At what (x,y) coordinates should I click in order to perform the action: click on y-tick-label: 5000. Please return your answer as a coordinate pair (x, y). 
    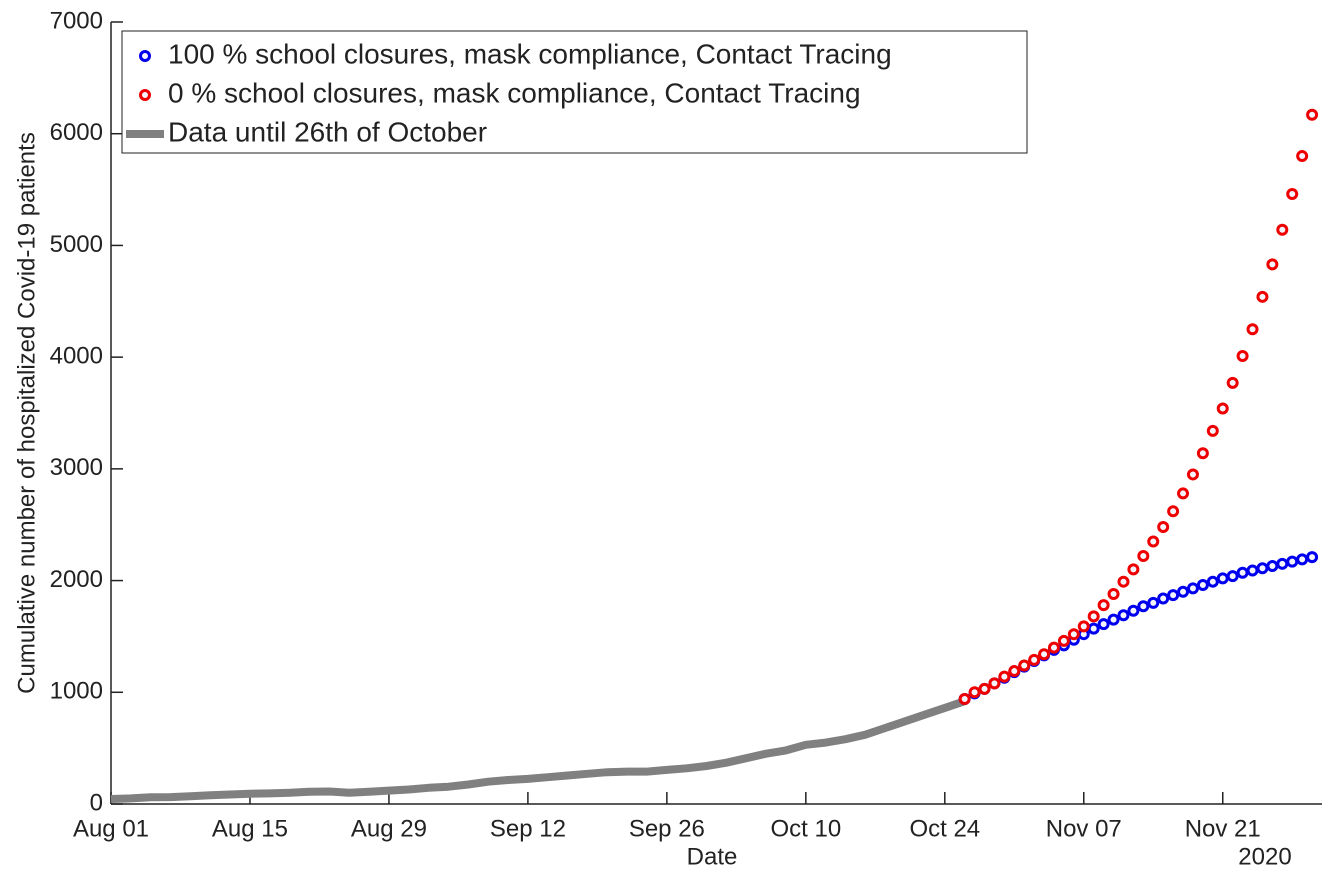
    Looking at the image, I should click on (76, 244).